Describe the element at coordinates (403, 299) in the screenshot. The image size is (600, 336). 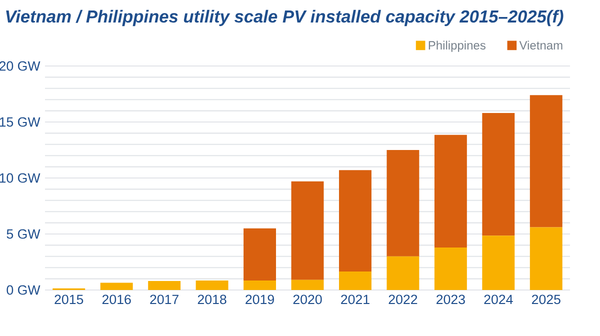
I see `x-tick-label: 2022` at that location.